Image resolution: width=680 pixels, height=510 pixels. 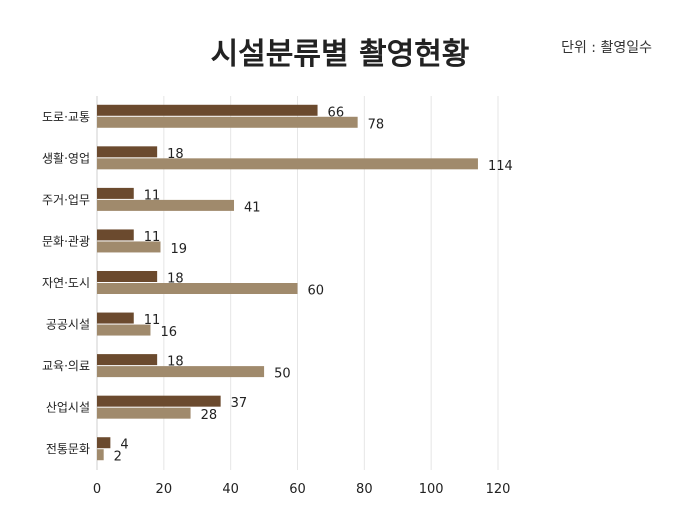 I want to click on data-label: 28, so click(x=209, y=415).